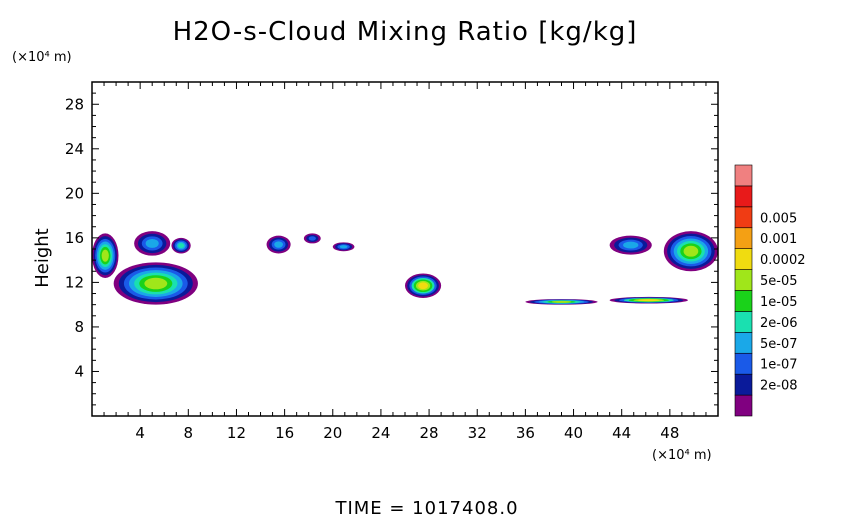  Describe the element at coordinates (779, 386) in the screenshot. I see `legend-label: 2e-08` at that location.